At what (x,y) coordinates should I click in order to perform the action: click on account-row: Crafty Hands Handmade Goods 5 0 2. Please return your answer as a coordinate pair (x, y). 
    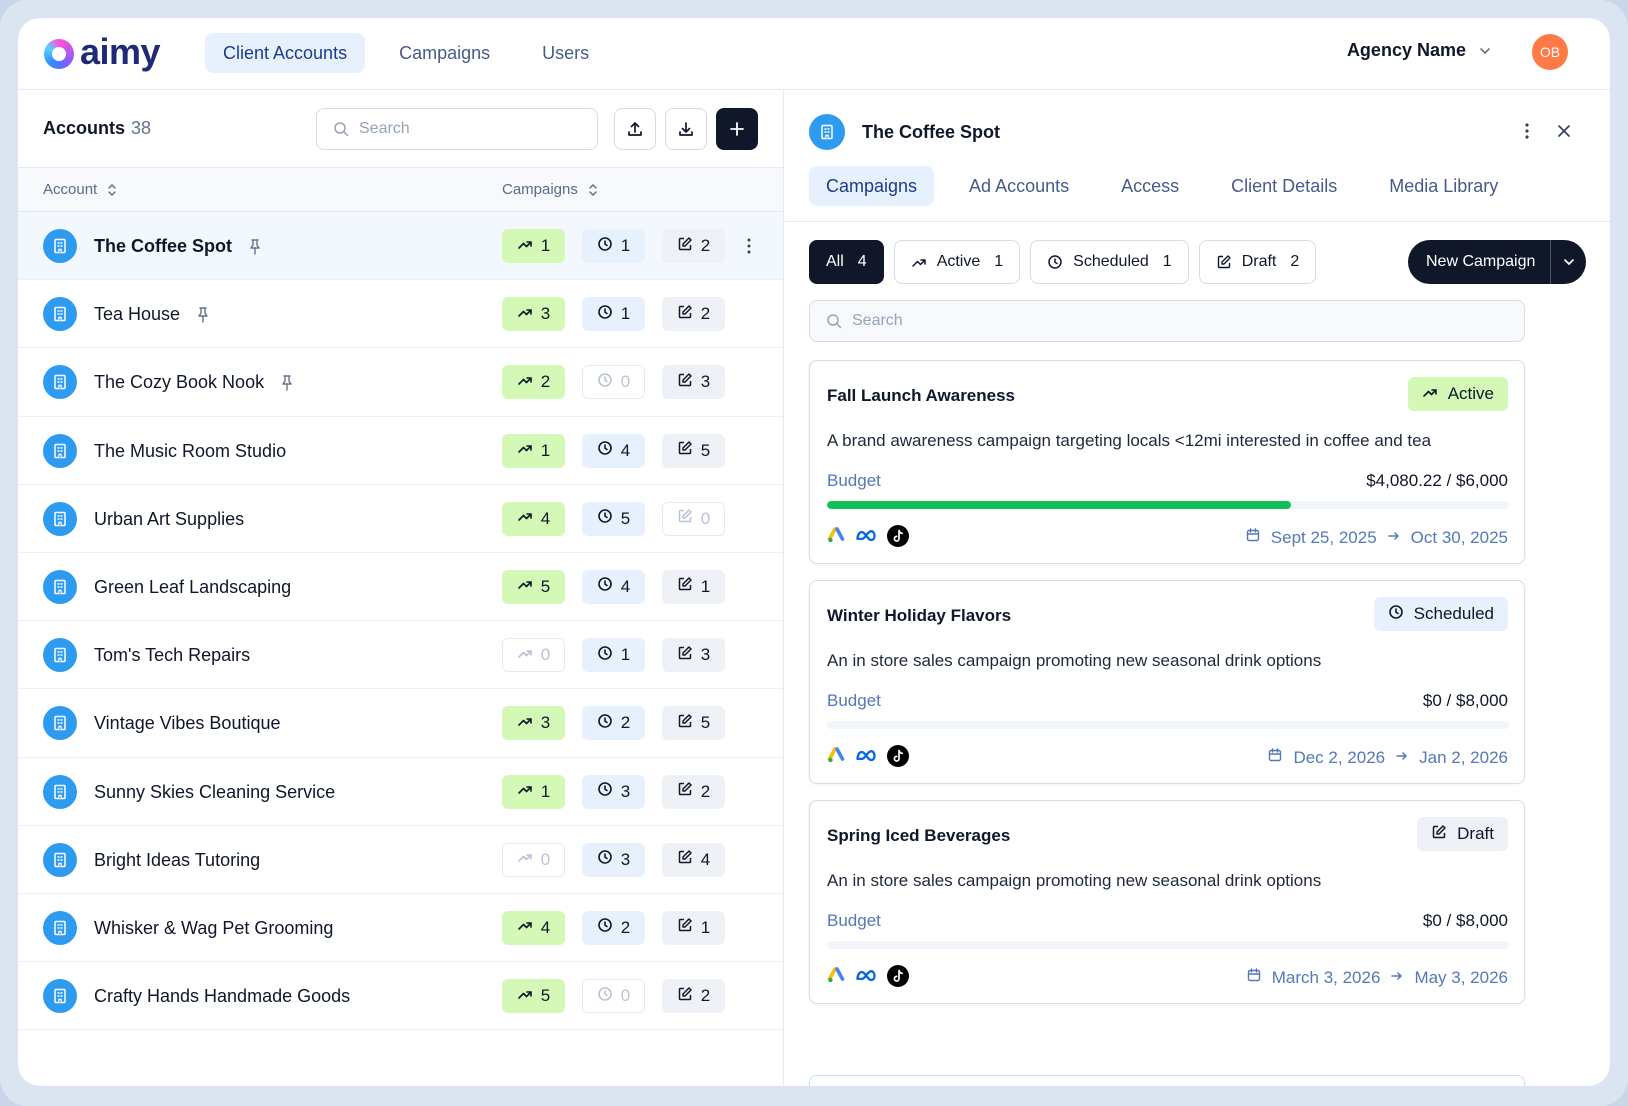
    Looking at the image, I should click on (400, 996).